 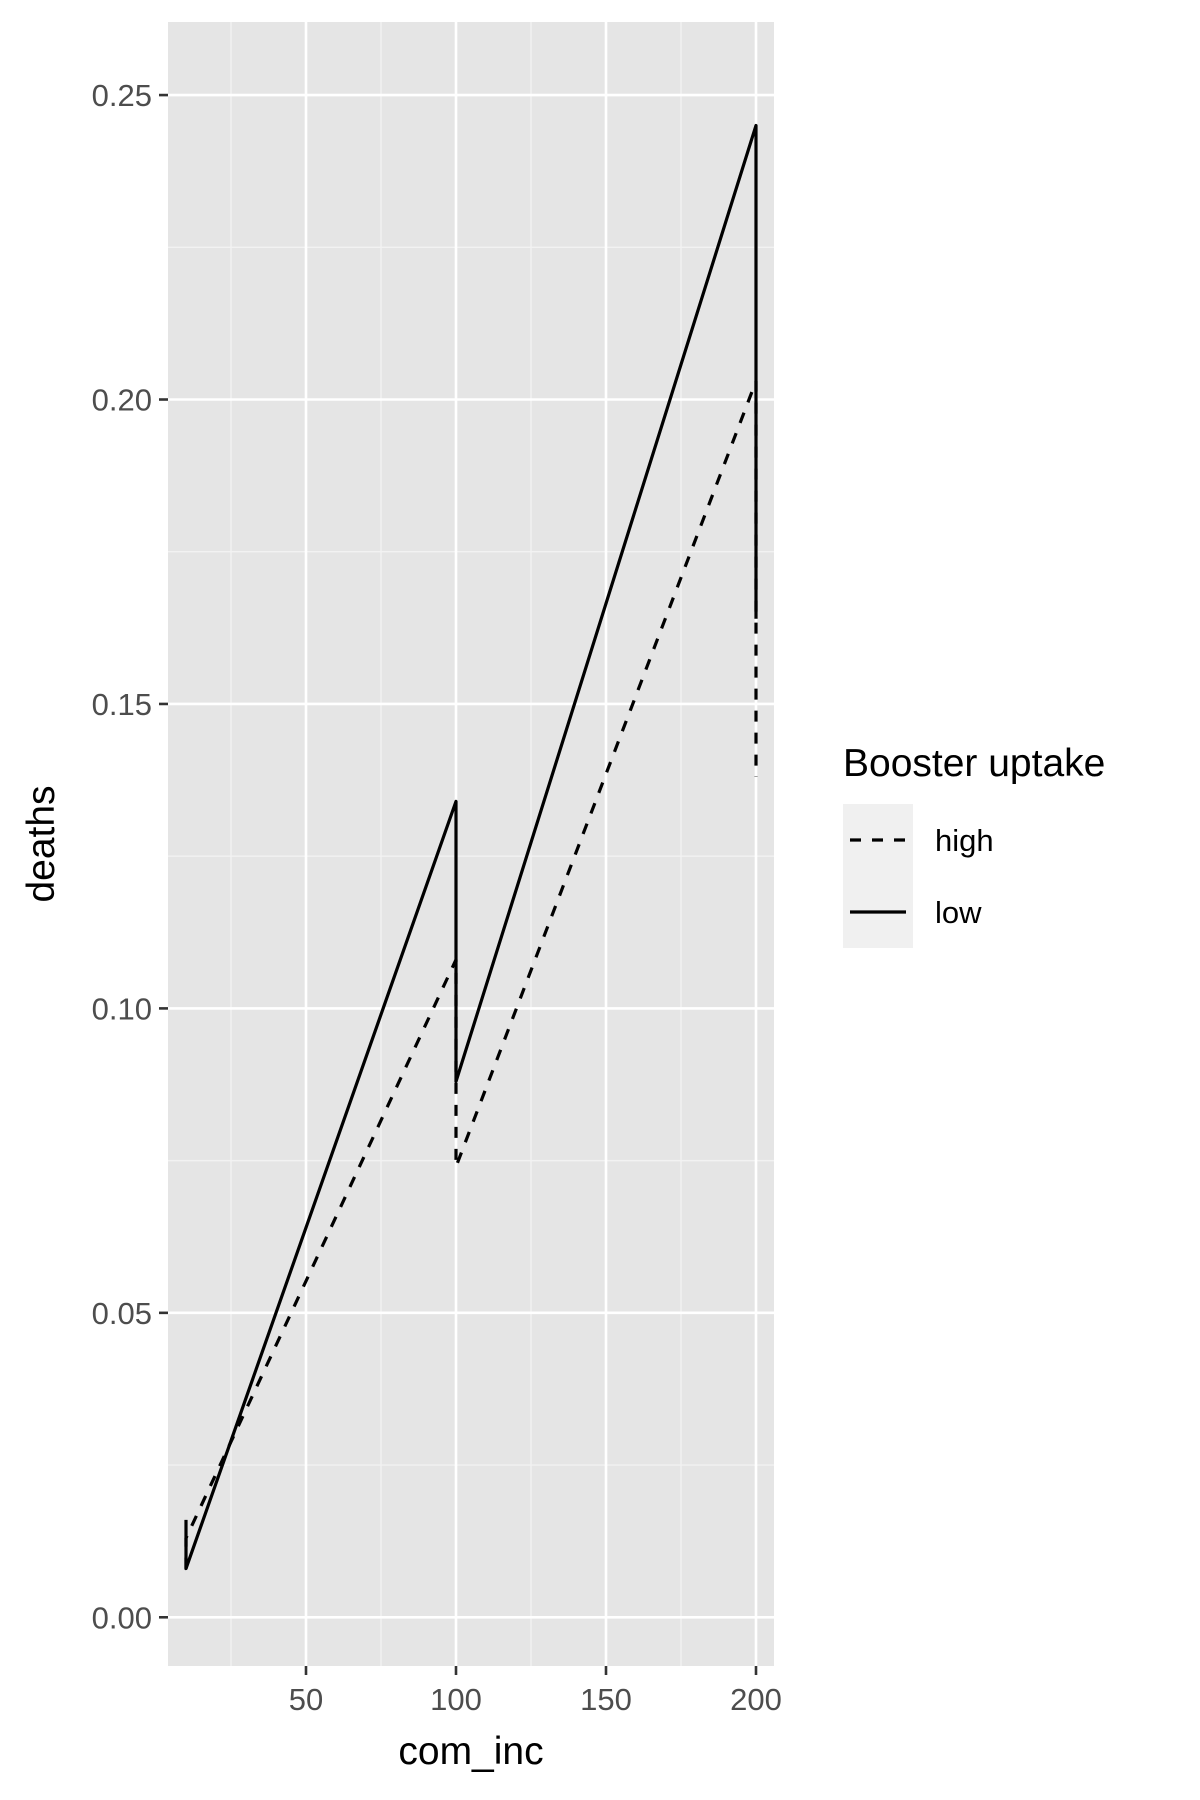 What do you see at coordinates (964, 840) in the screenshot?
I see `legend-label-high: high` at bounding box center [964, 840].